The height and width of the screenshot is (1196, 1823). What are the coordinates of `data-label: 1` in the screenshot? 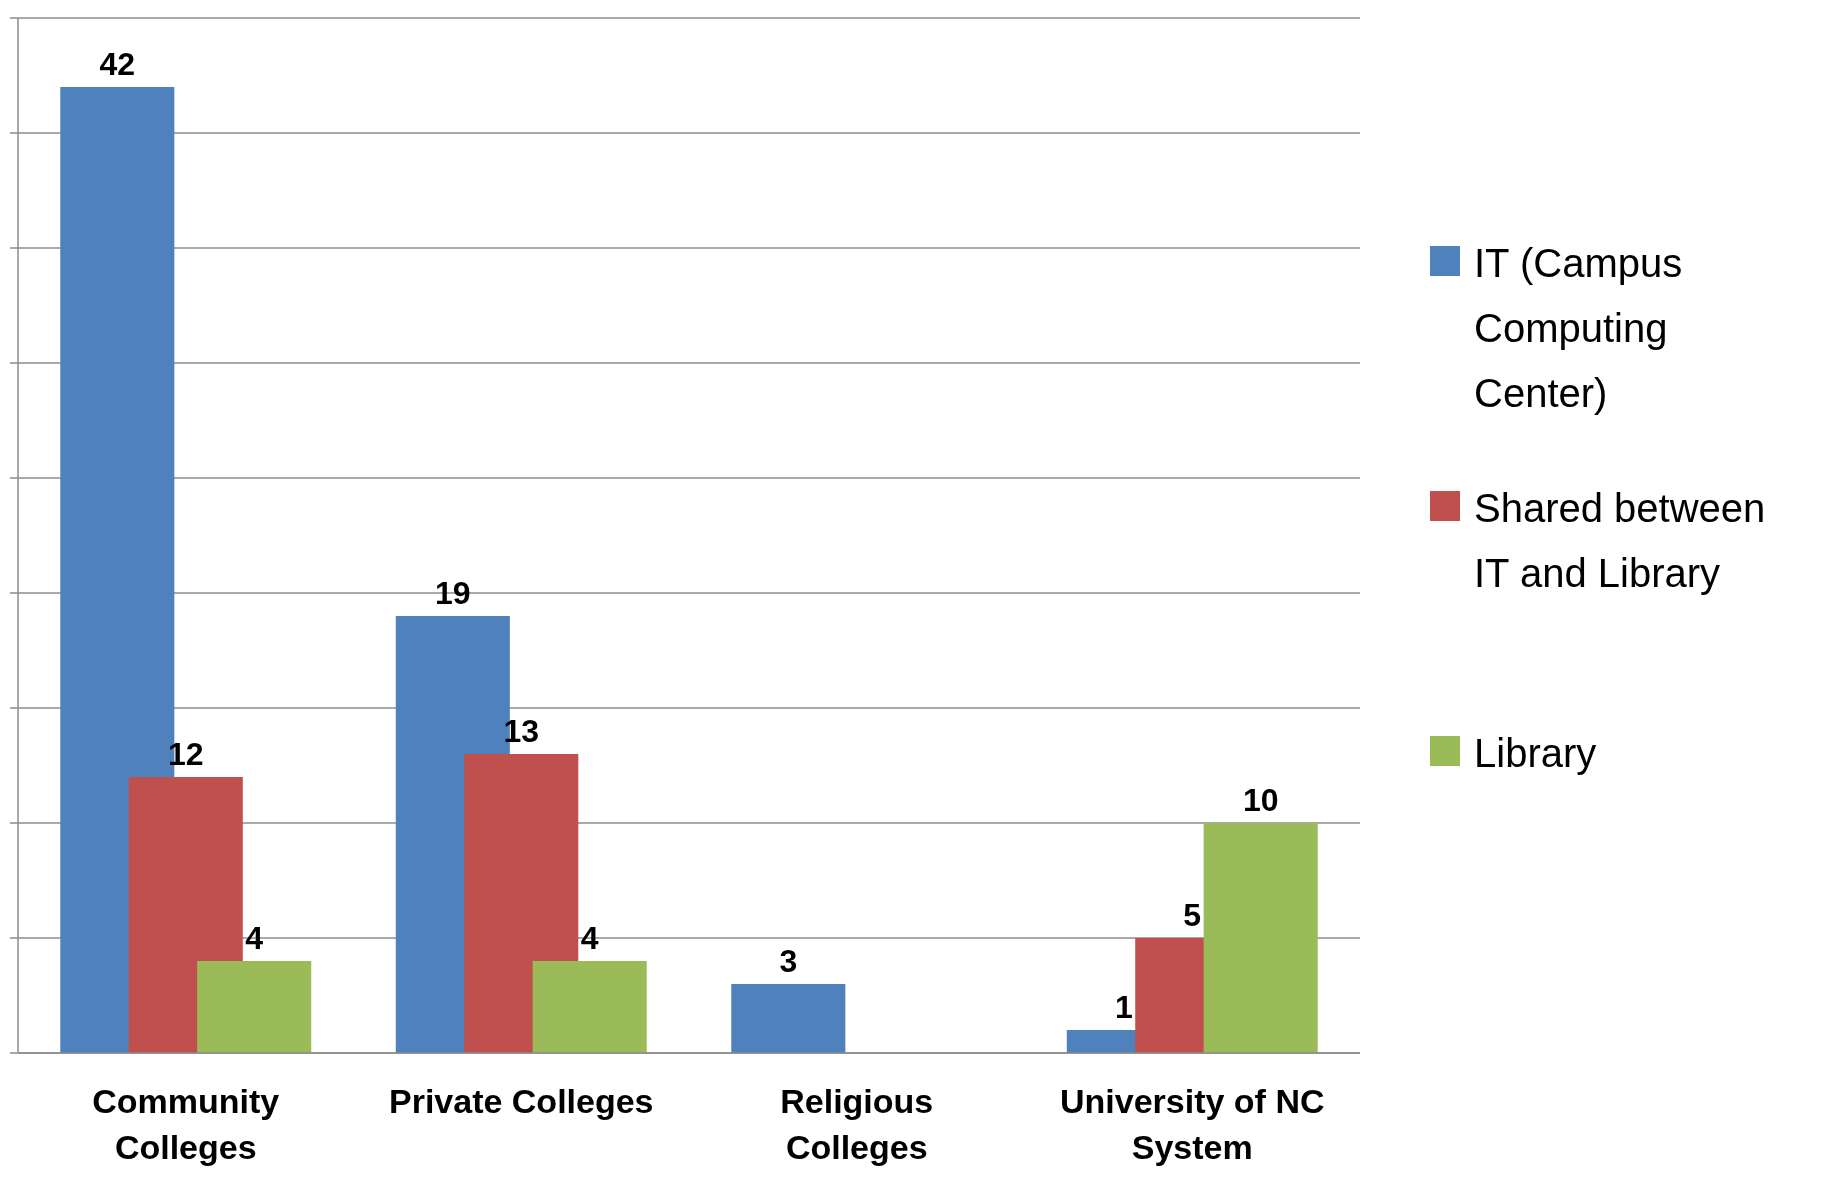 It's located at (1123, 1007).